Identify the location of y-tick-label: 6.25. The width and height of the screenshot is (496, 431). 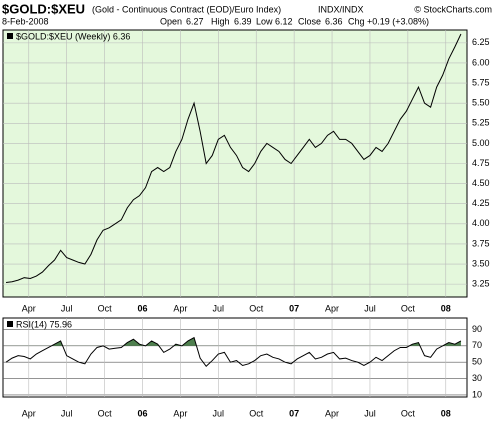
(481, 42).